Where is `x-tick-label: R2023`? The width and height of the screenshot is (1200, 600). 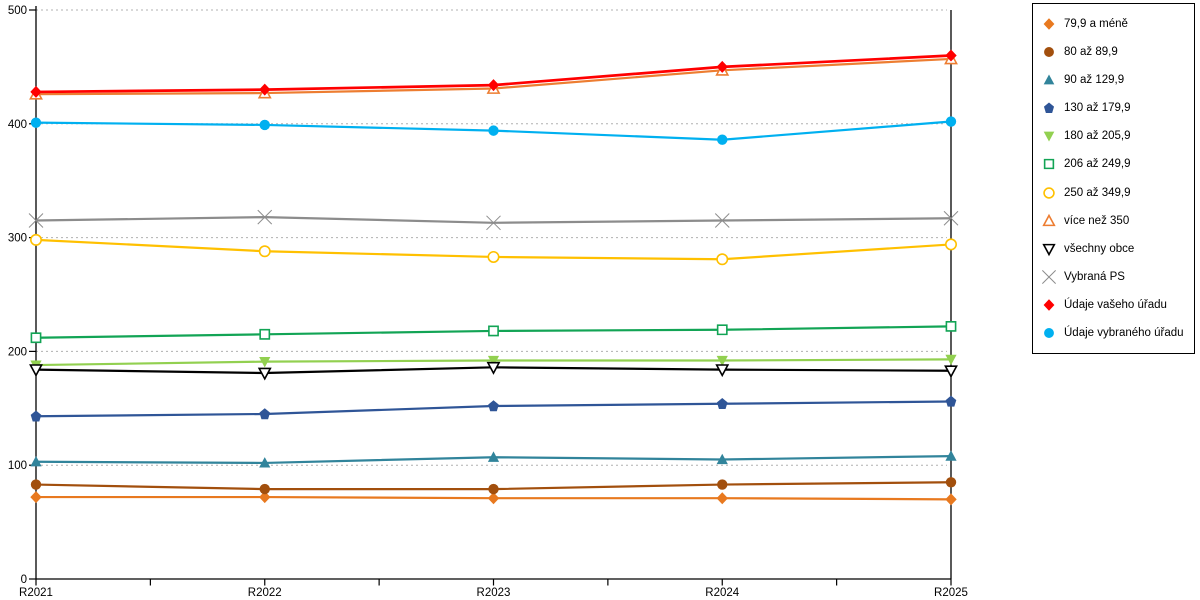 x-tick-label: R2023 is located at coordinates (494, 593).